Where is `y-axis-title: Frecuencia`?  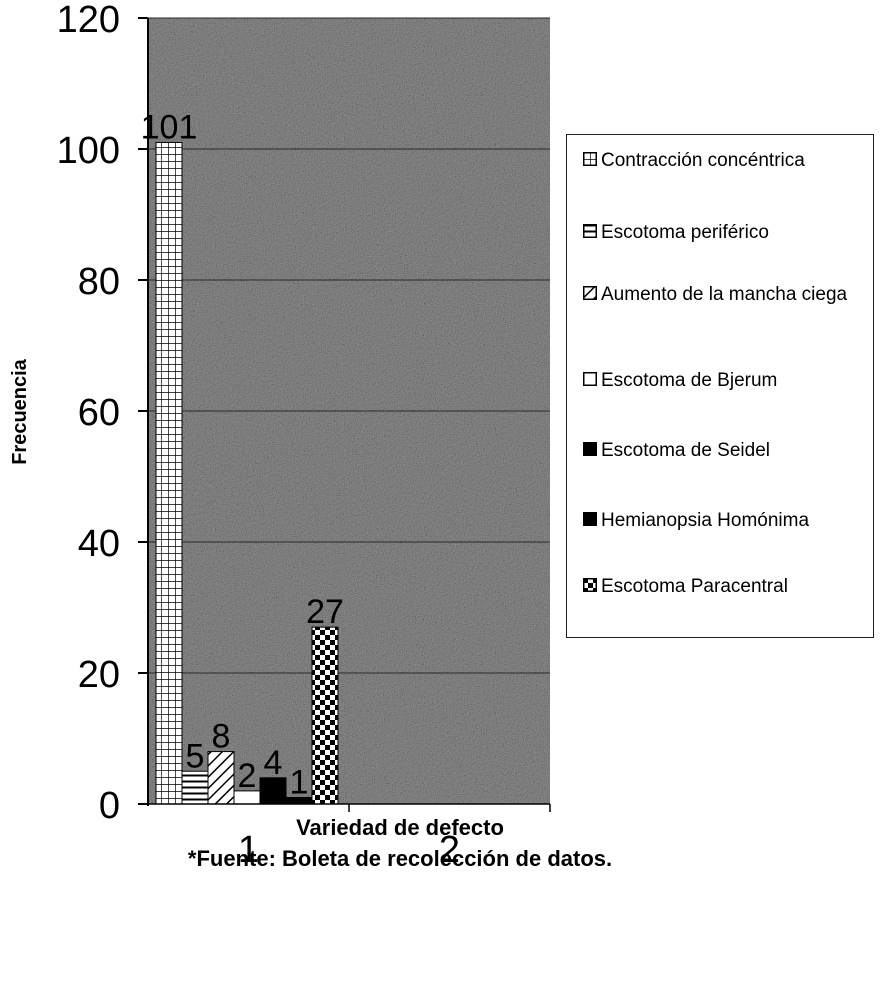
y-axis-title: Frecuencia is located at coordinates (20, 411).